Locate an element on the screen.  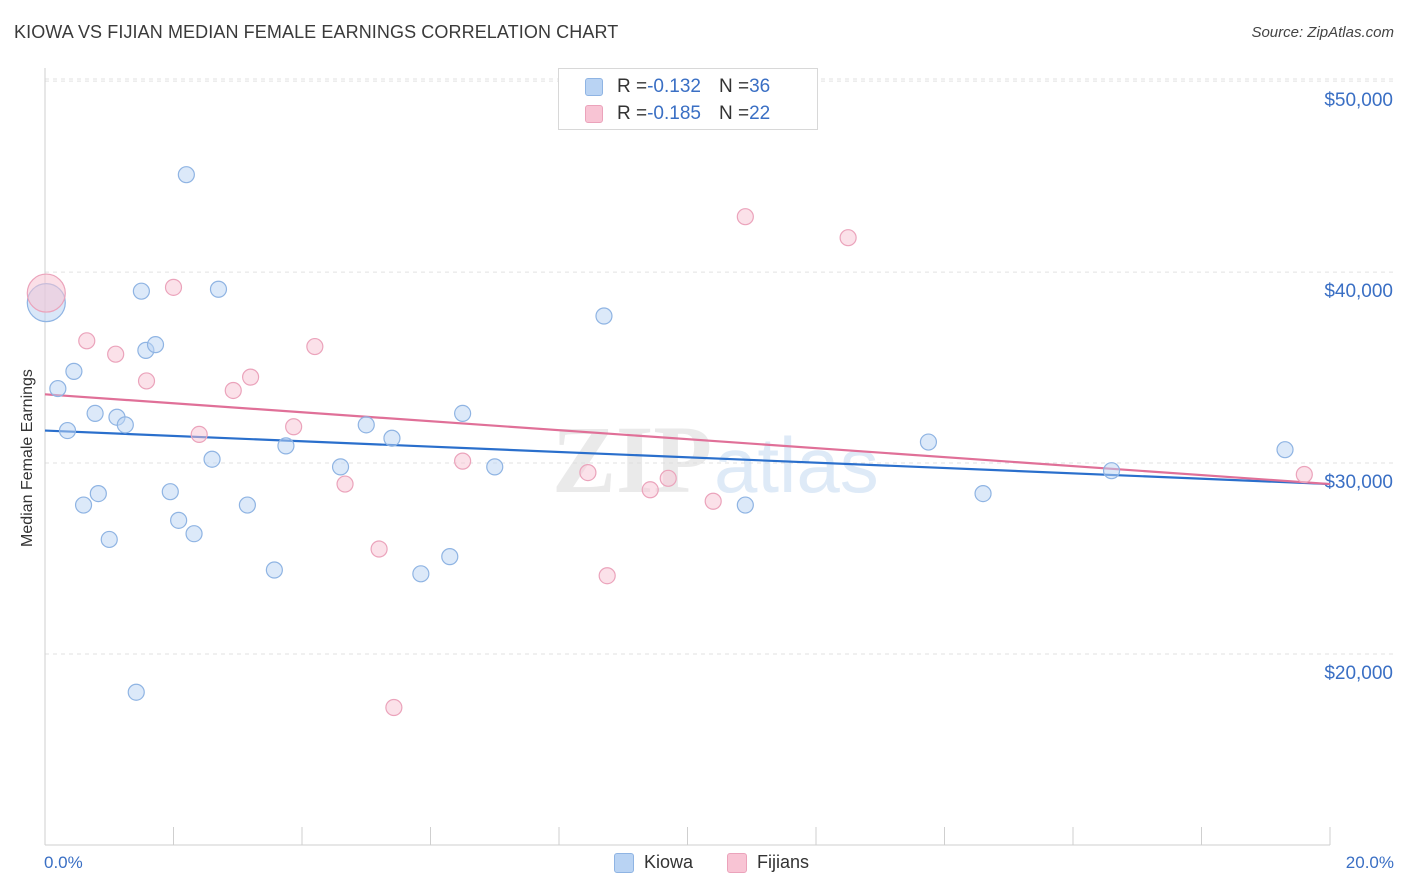
legend-r-value: -0.132 is located at coordinates (674, 86).